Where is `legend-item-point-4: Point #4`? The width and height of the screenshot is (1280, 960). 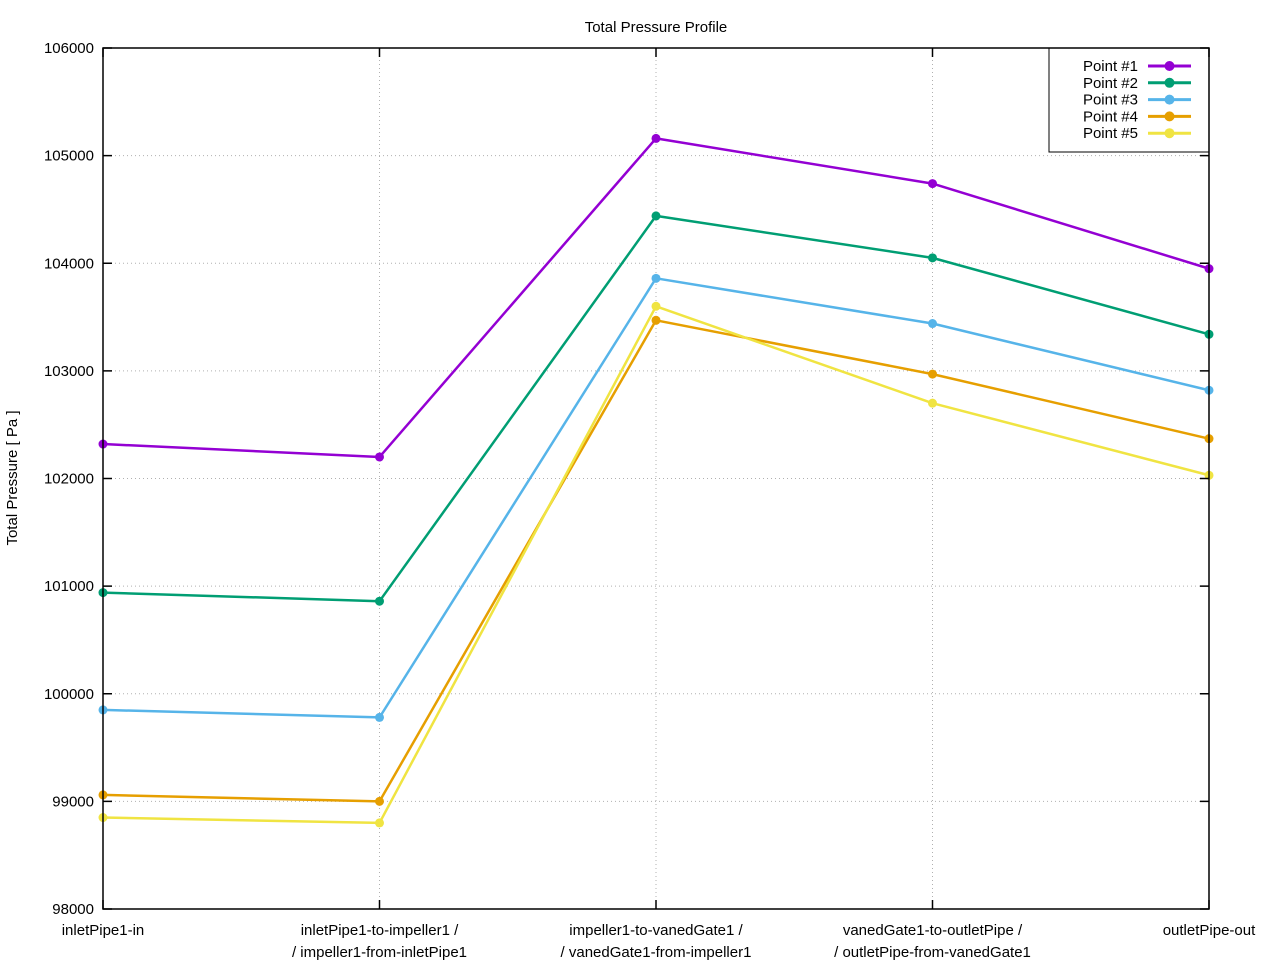
legend-item-point-4: Point #4 is located at coordinates (1137, 116).